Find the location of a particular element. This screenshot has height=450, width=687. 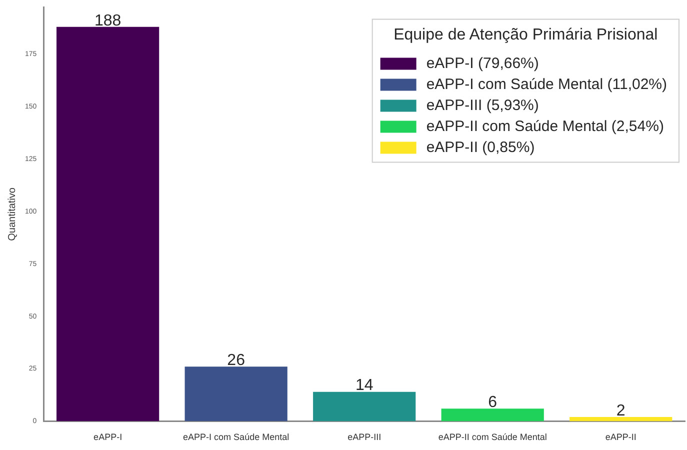

legend-label: eAPP-I (79,66%) is located at coordinates (482, 63).